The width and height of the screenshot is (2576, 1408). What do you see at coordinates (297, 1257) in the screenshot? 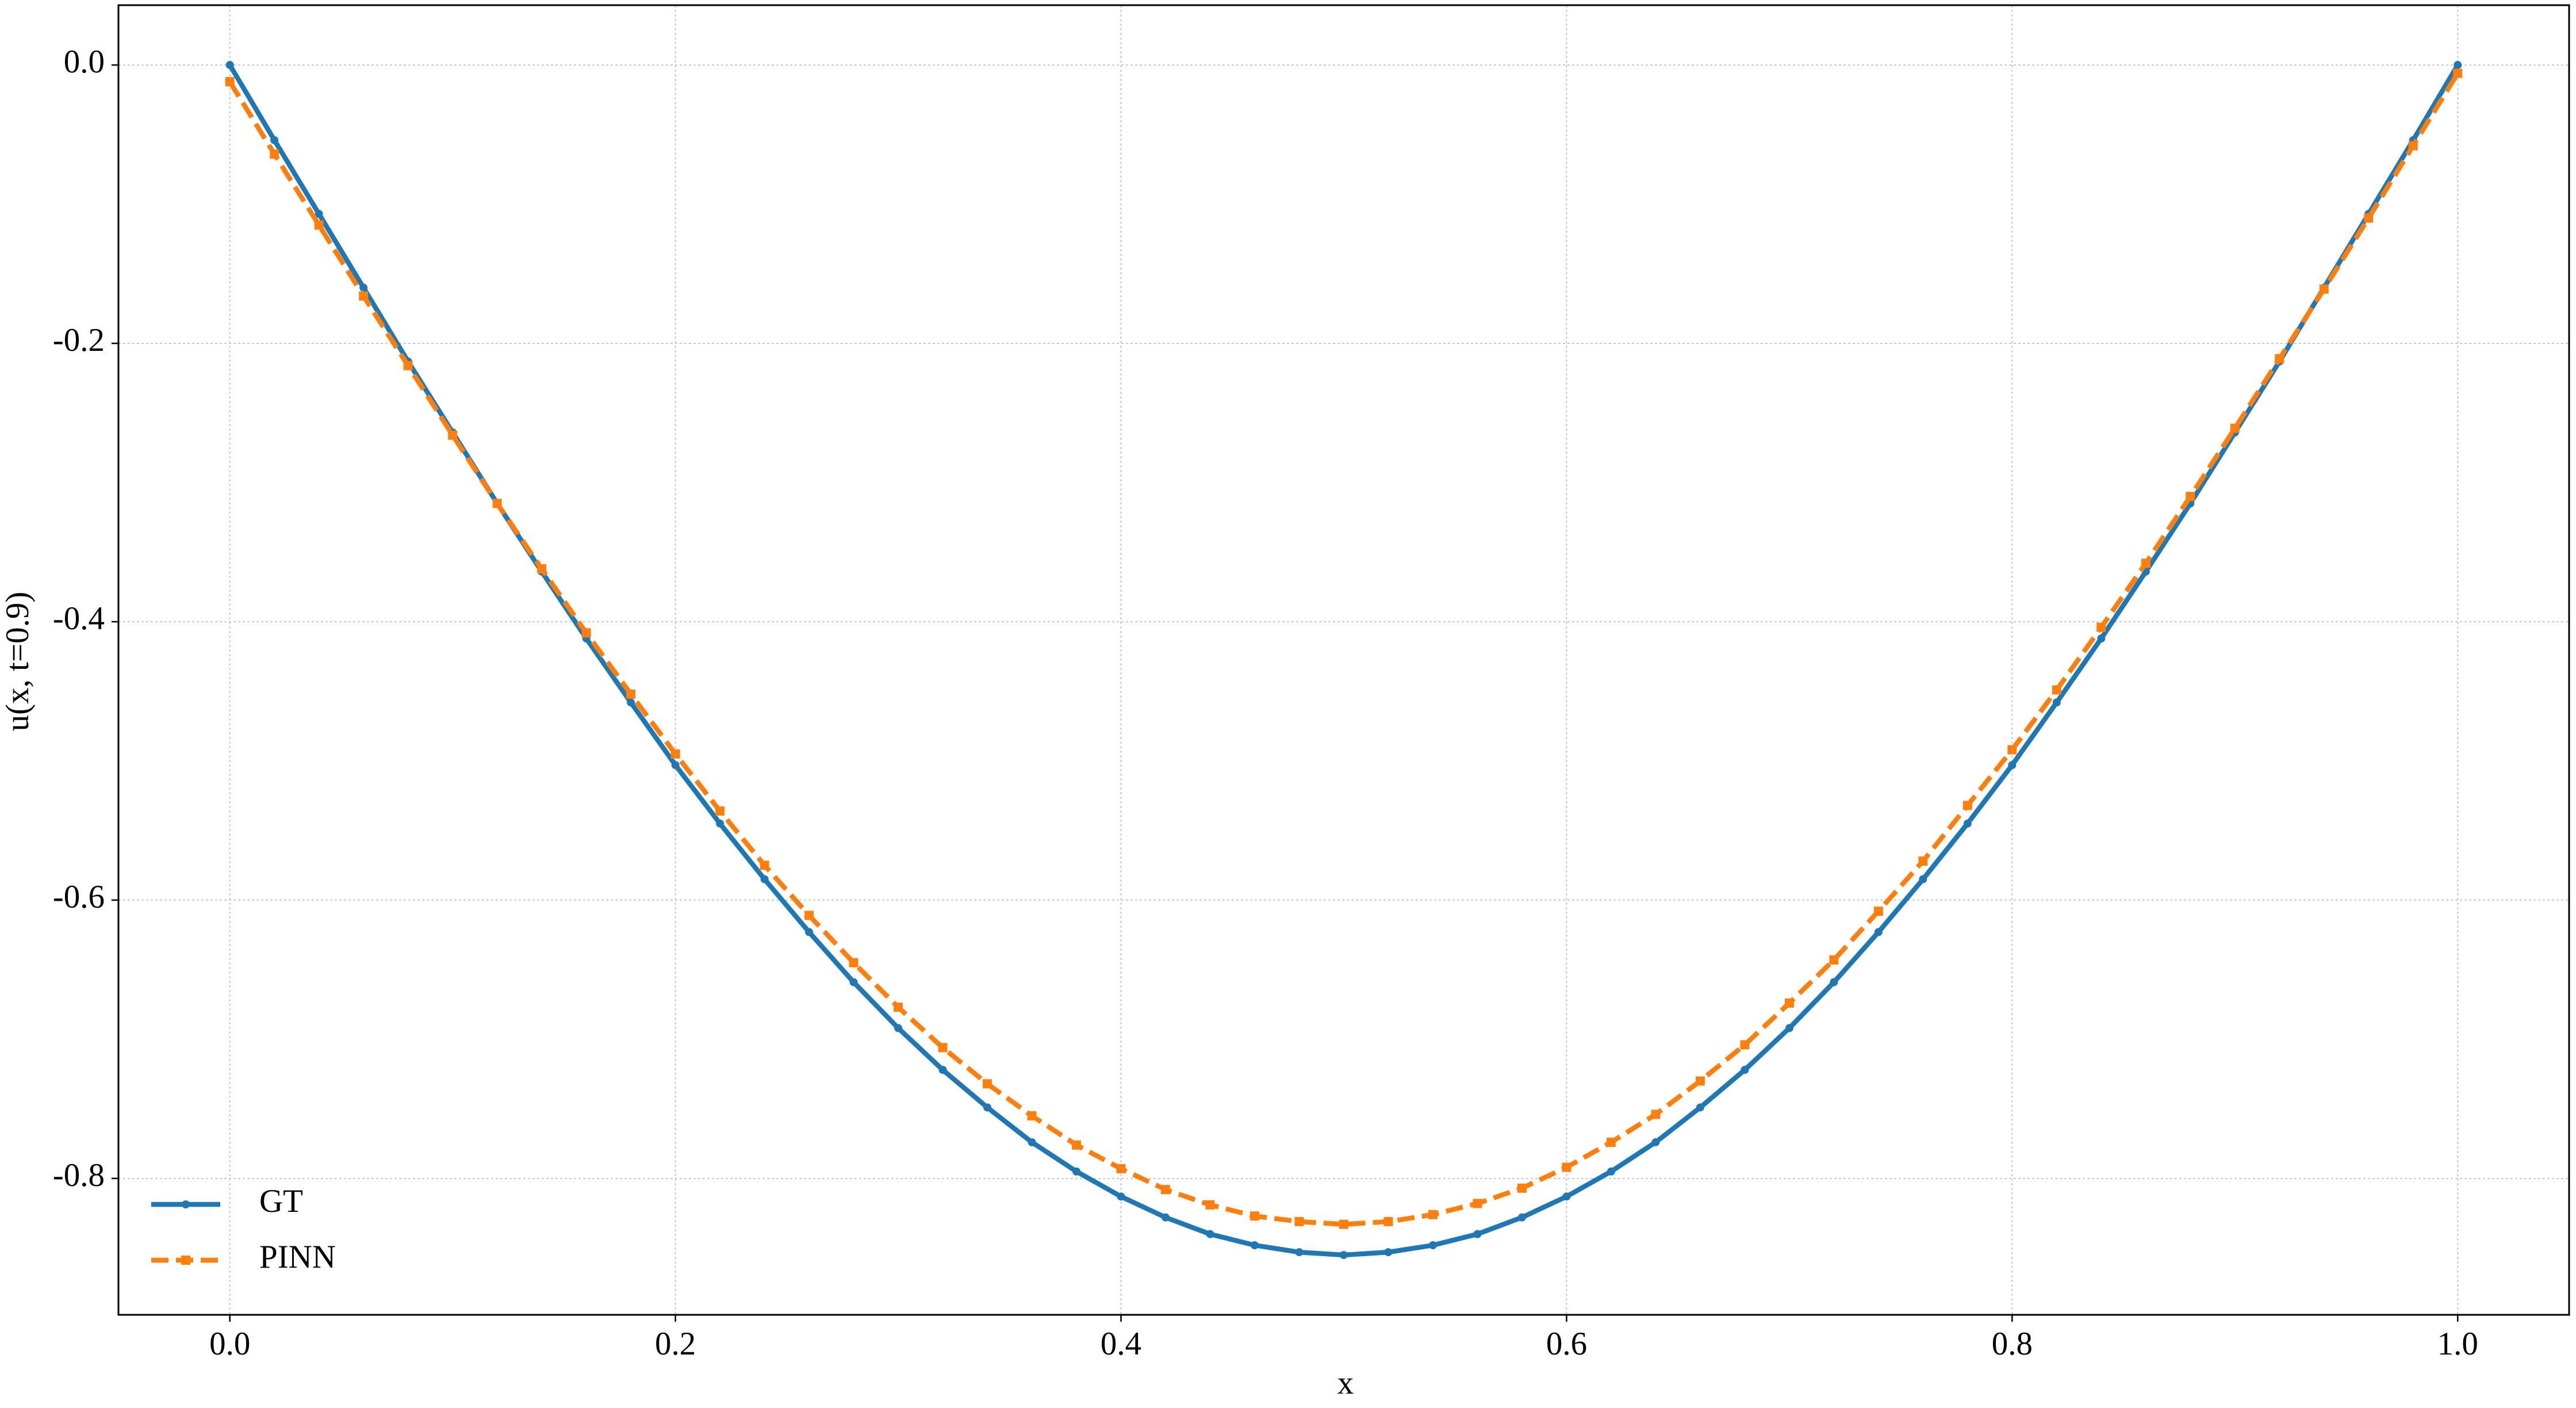
I see `legend-label: PINN` at bounding box center [297, 1257].